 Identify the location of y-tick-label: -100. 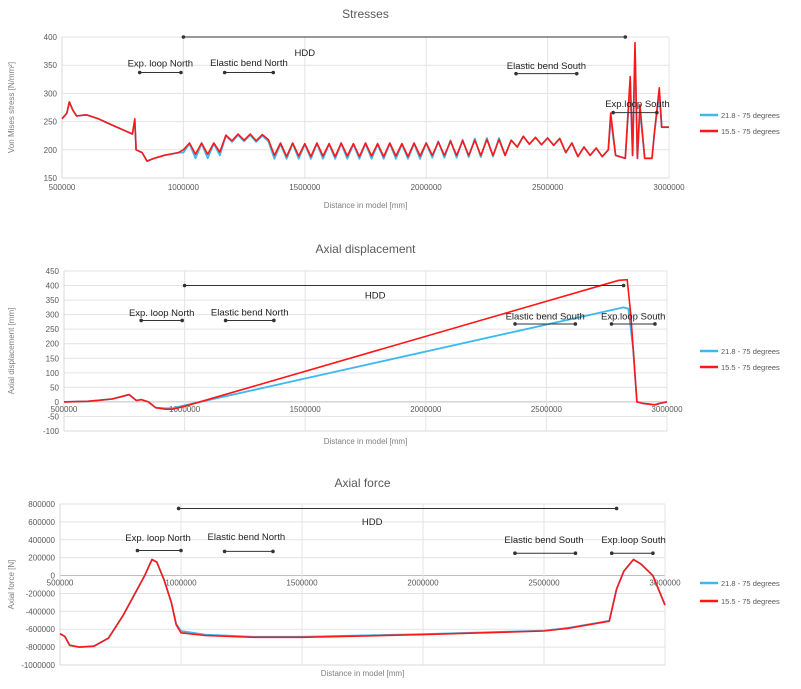
(51, 431).